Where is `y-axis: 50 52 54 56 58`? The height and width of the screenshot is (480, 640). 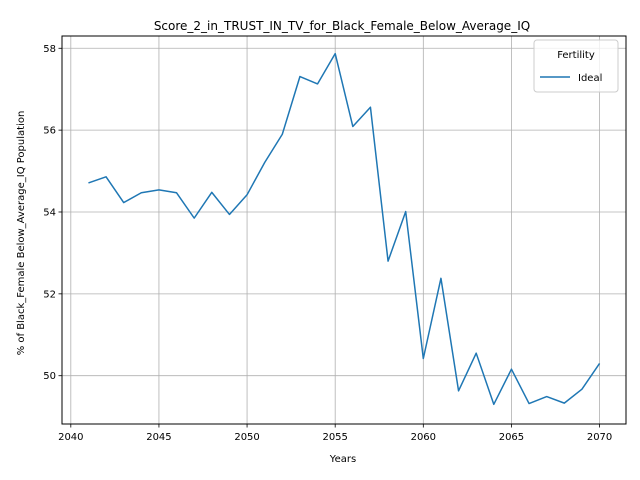
y-axis: 50 52 54 56 58 is located at coordinates (52, 213).